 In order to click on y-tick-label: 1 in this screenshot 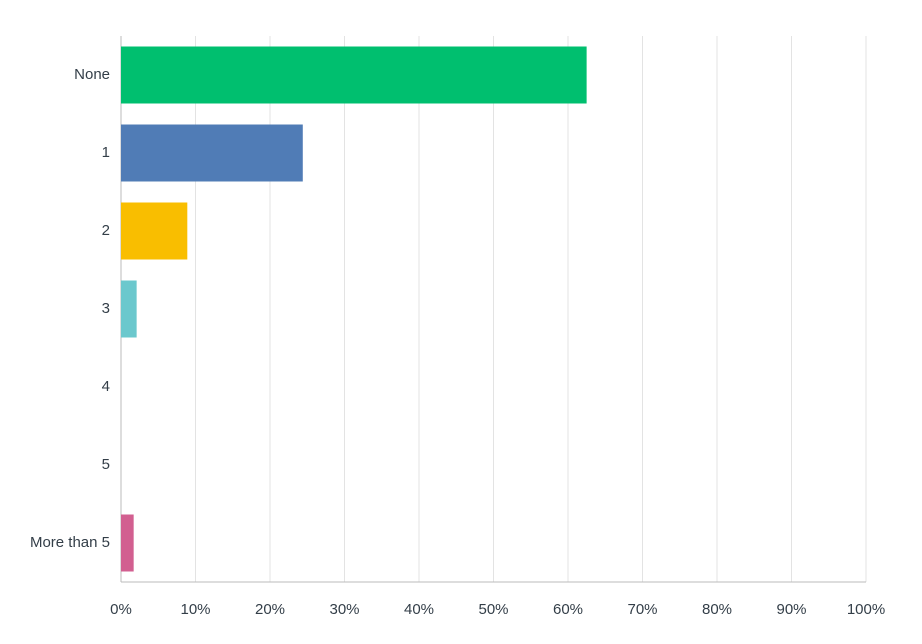, I will do `click(106, 152)`.